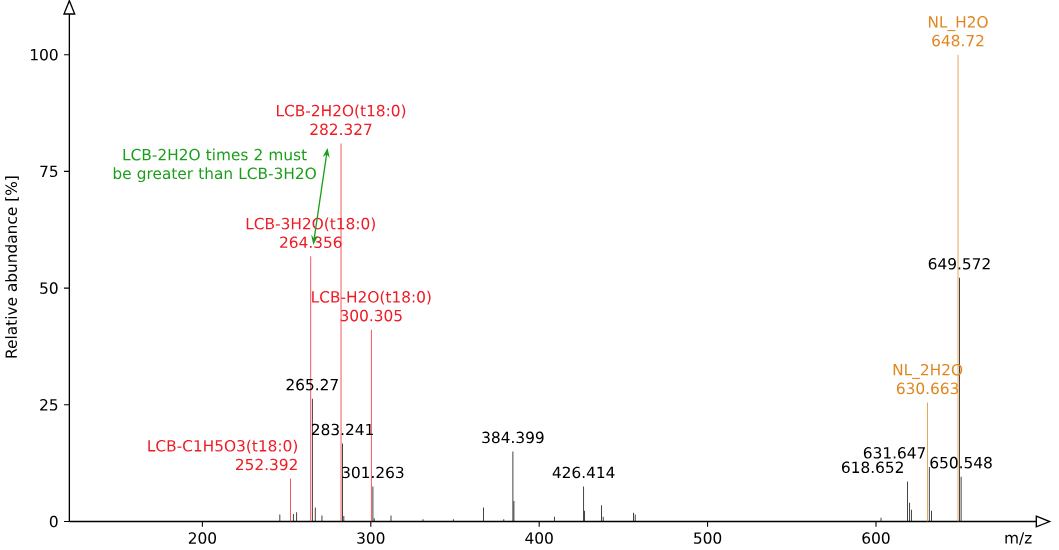 The width and height of the screenshot is (1059, 550). I want to click on annotation: 252.392, so click(266, 464).